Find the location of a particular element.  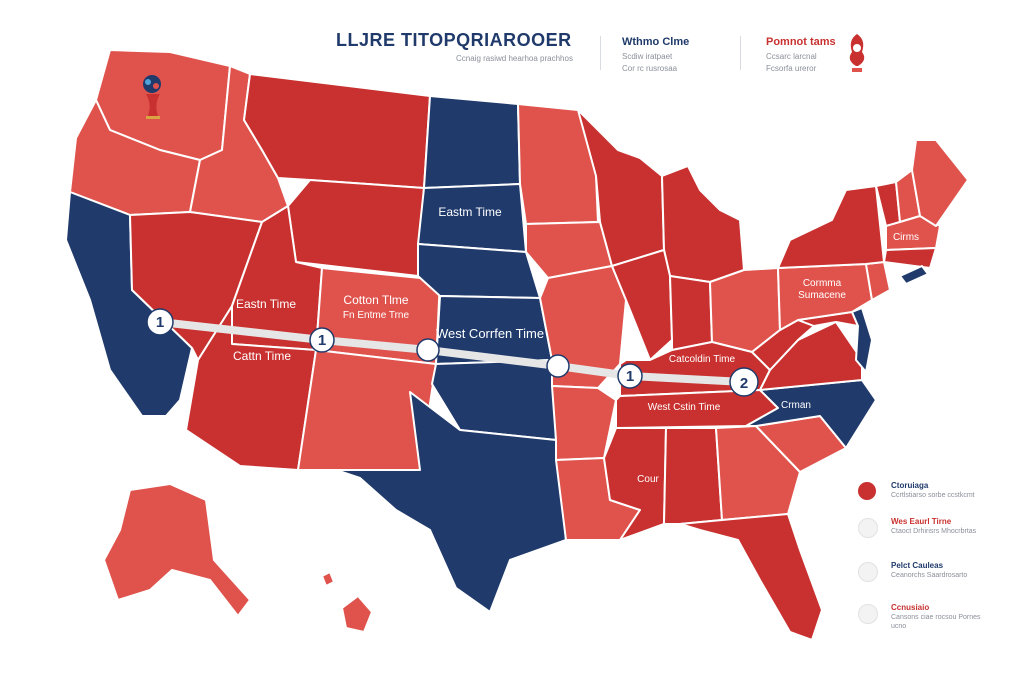

header-col2-title: Pomnot tams is located at coordinates (801, 42).